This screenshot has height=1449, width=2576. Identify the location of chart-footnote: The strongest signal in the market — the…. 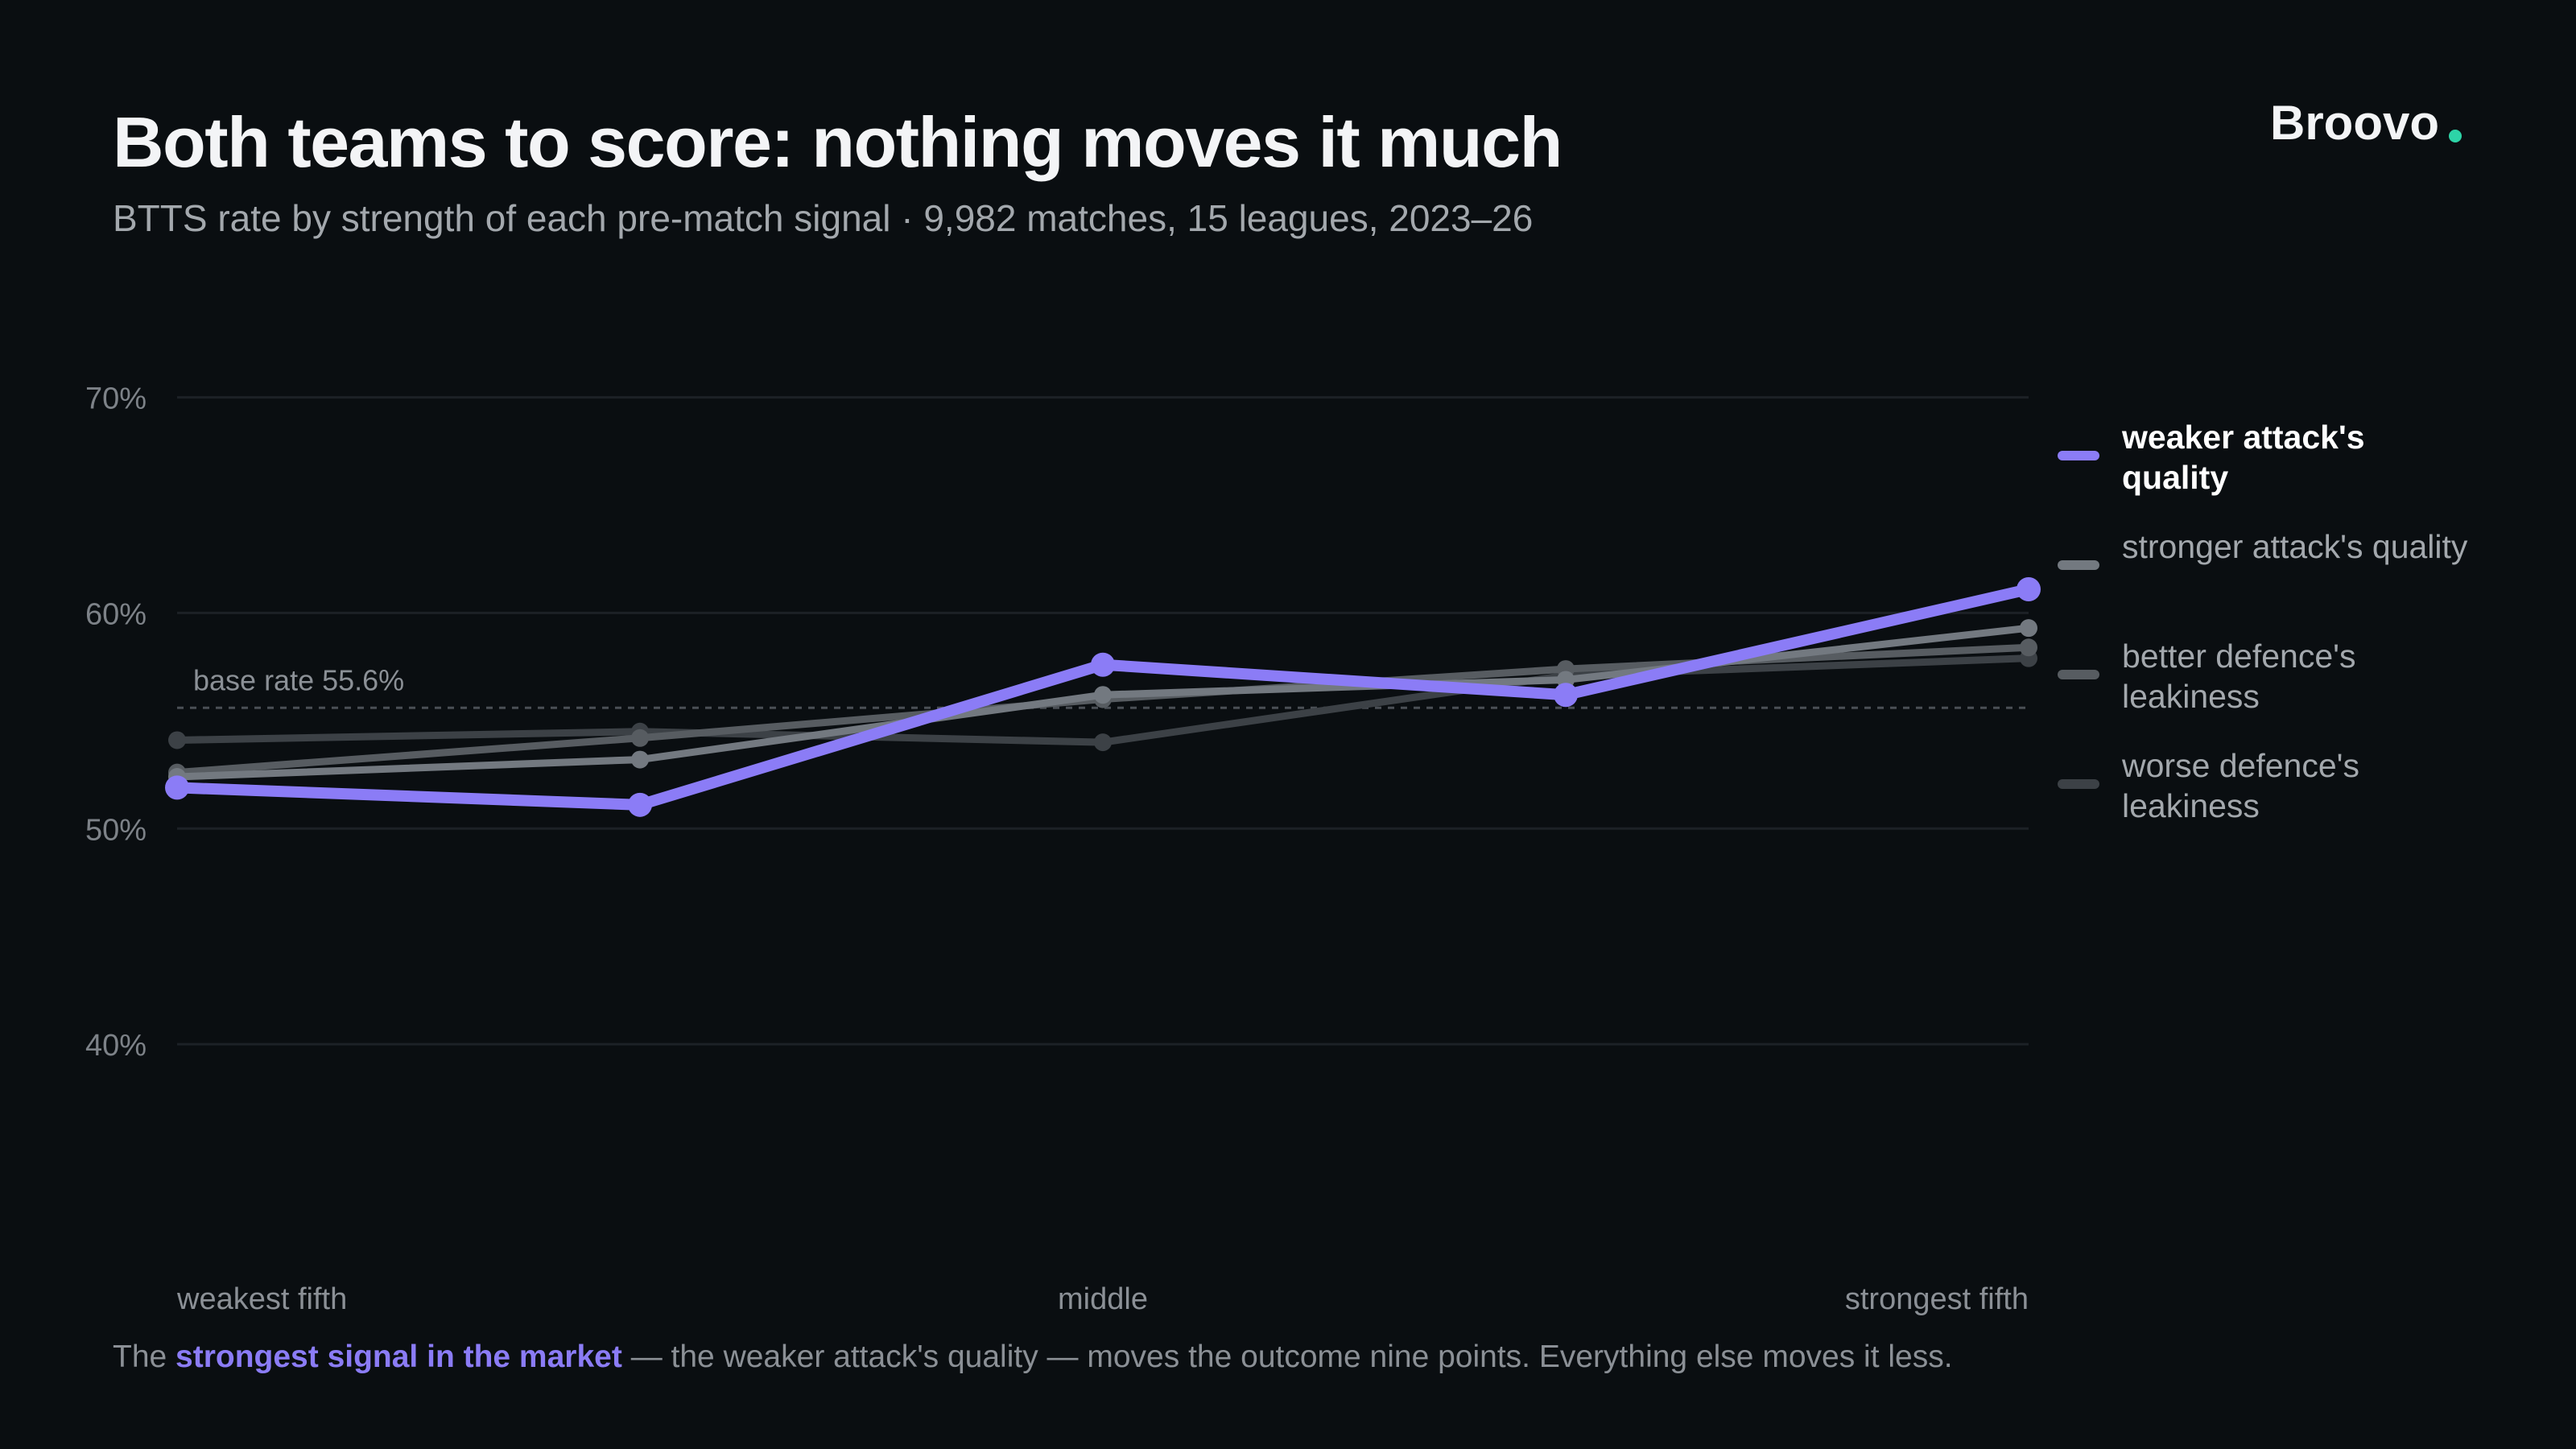
(1033, 1357).